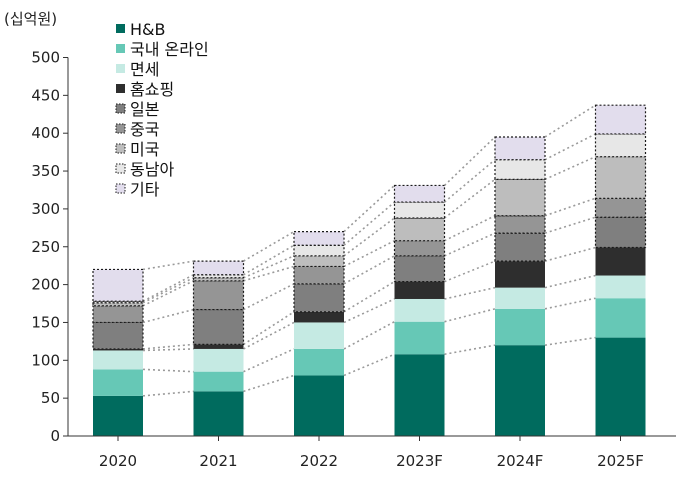 This screenshot has height=478, width=680. I want to click on y-tick-label: 300, so click(45, 209).